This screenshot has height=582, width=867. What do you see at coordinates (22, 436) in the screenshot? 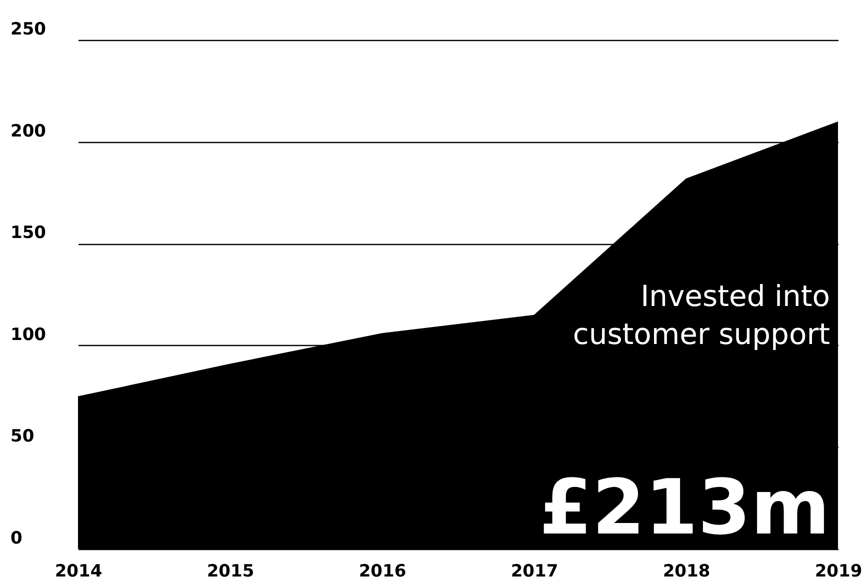
I see `y-tick-label: 50` at bounding box center [22, 436].